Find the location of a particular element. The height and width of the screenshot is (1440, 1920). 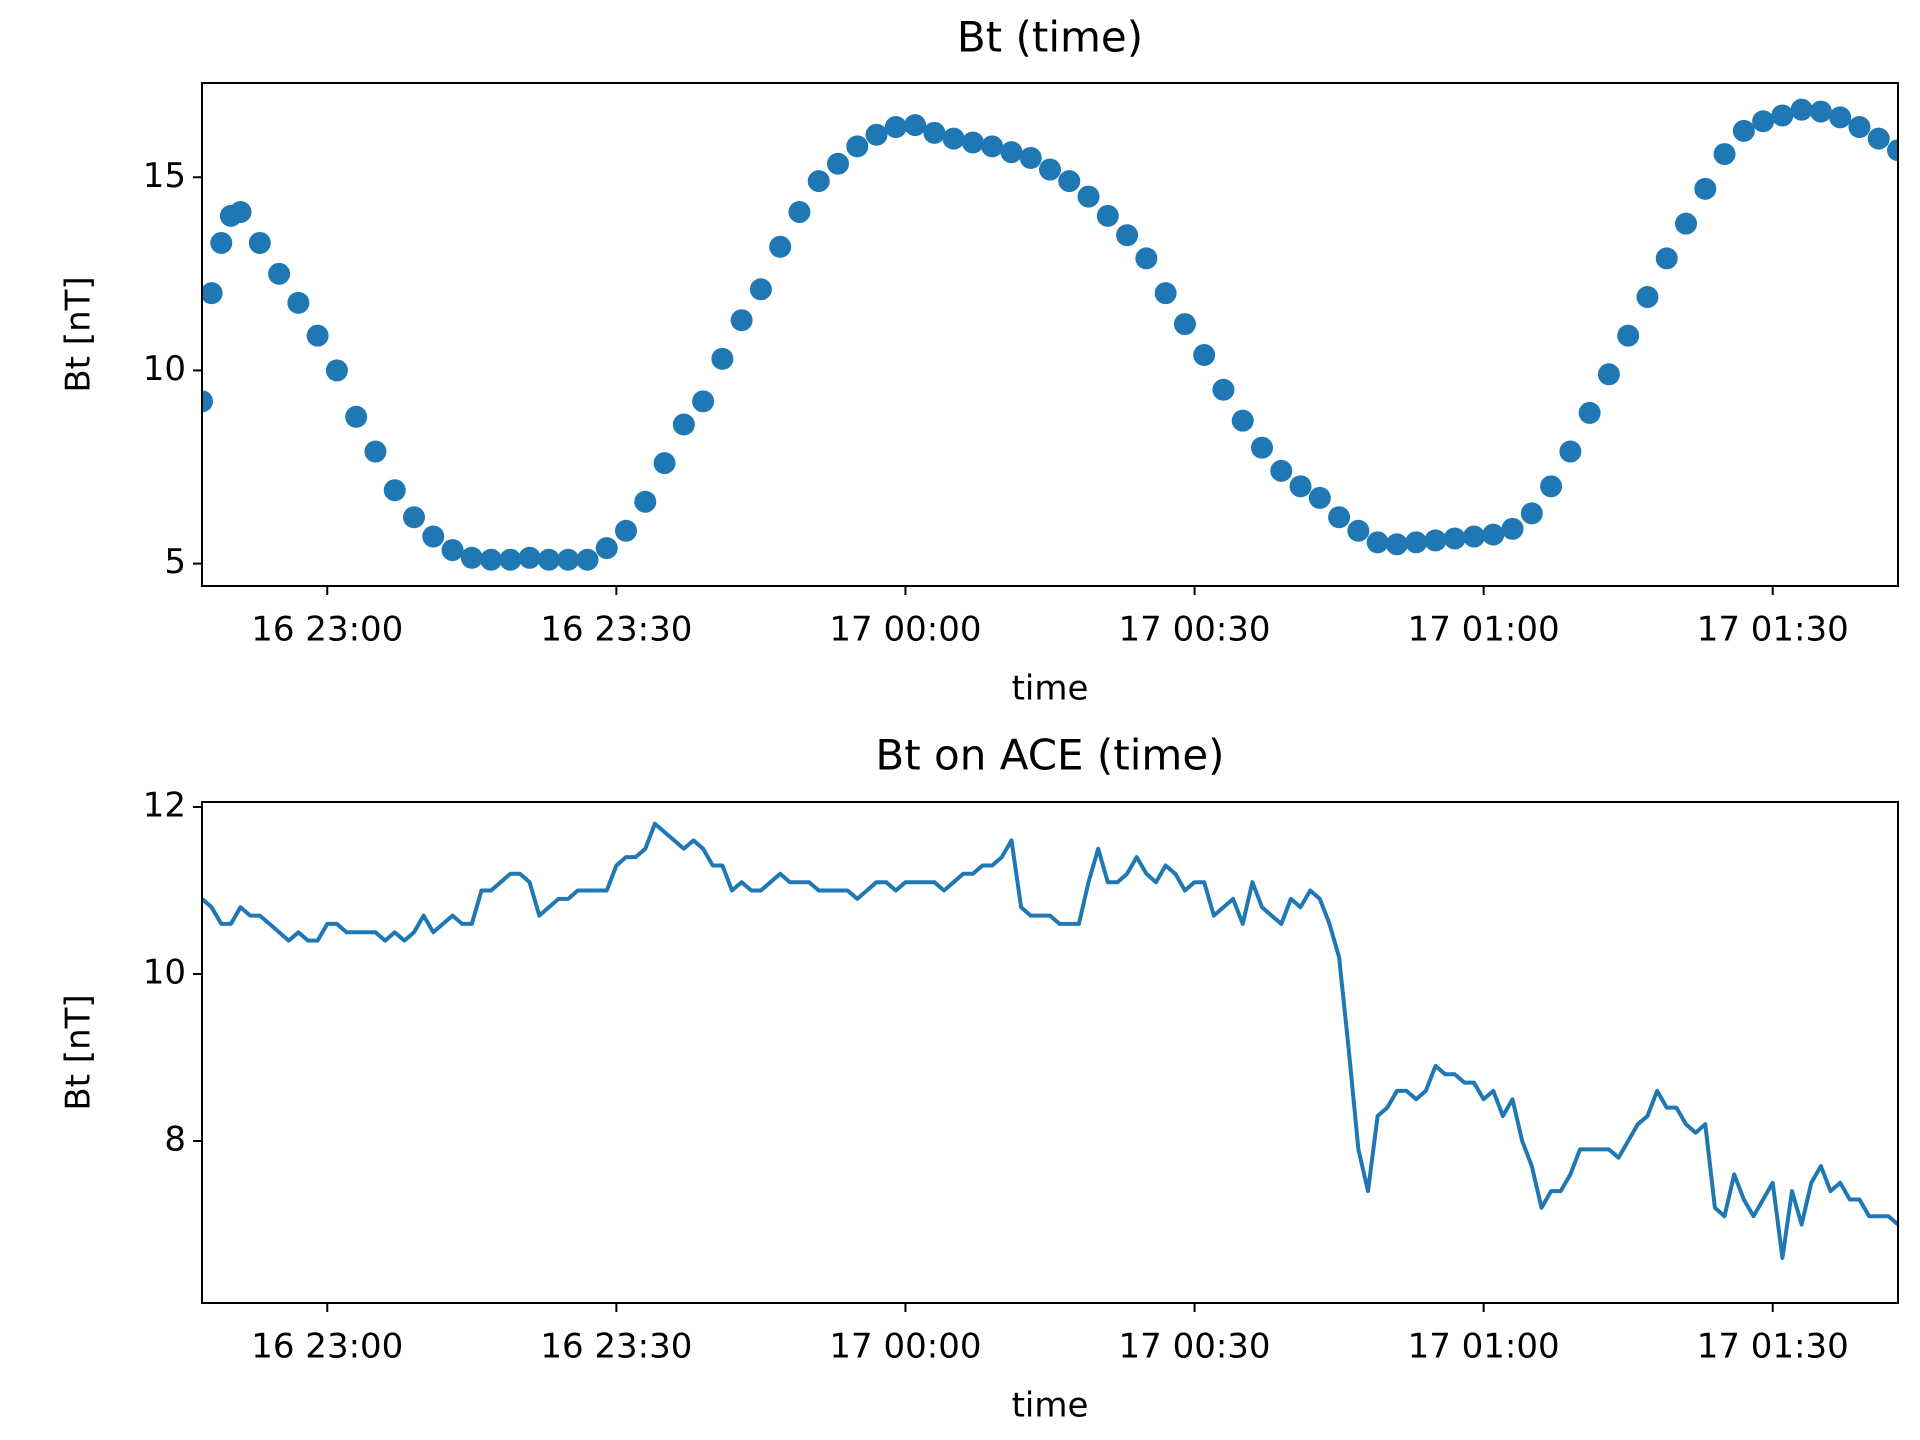

y-tick-label: 12 is located at coordinates (164, 806).